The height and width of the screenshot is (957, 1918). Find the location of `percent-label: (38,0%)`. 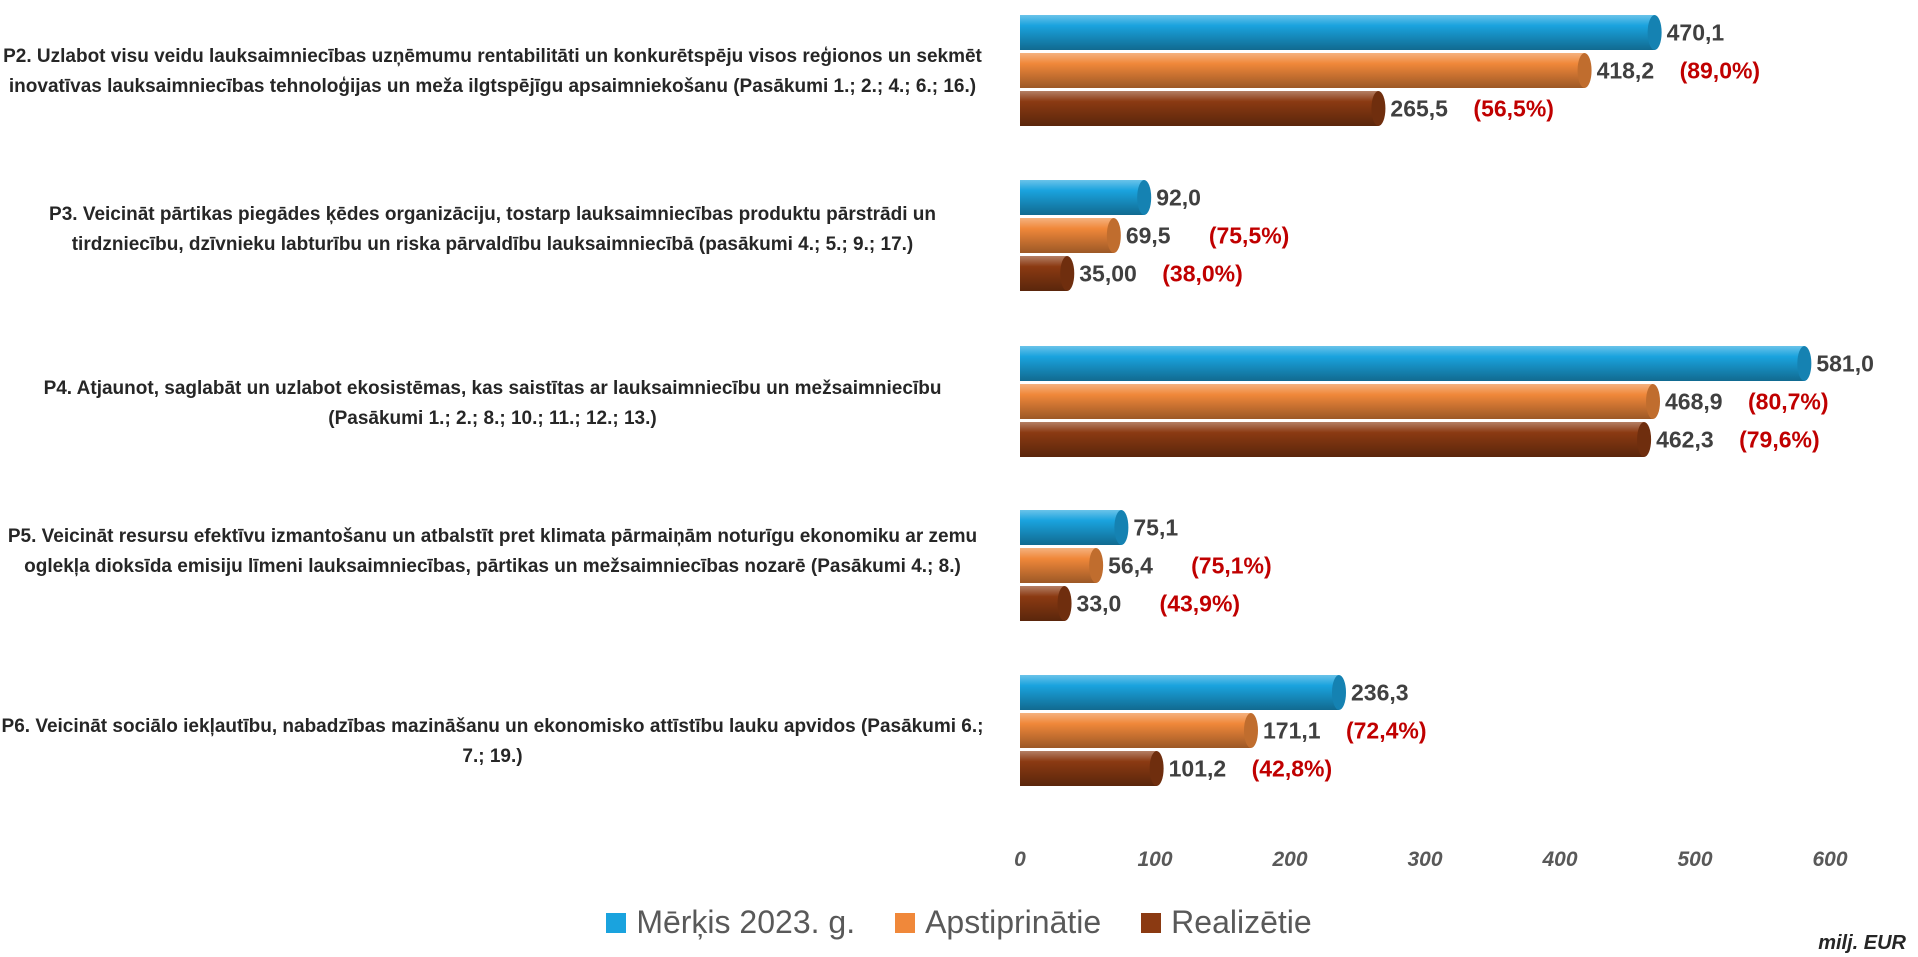

percent-label: (38,0%) is located at coordinates (1202, 274).